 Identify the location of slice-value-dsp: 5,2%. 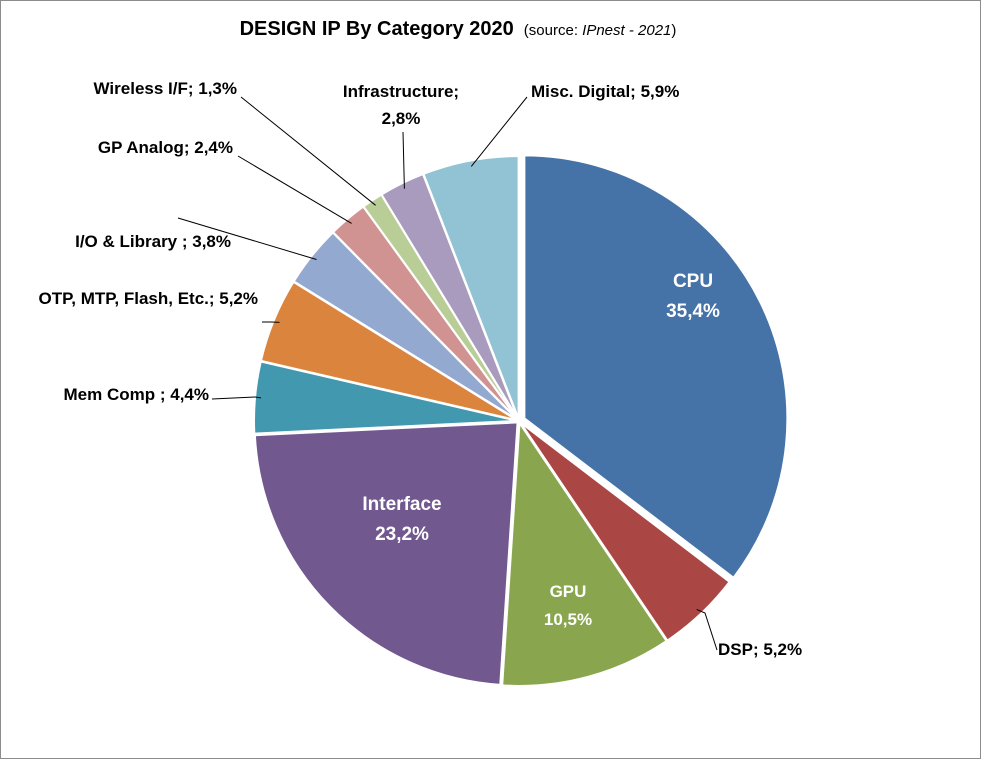
(782, 649).